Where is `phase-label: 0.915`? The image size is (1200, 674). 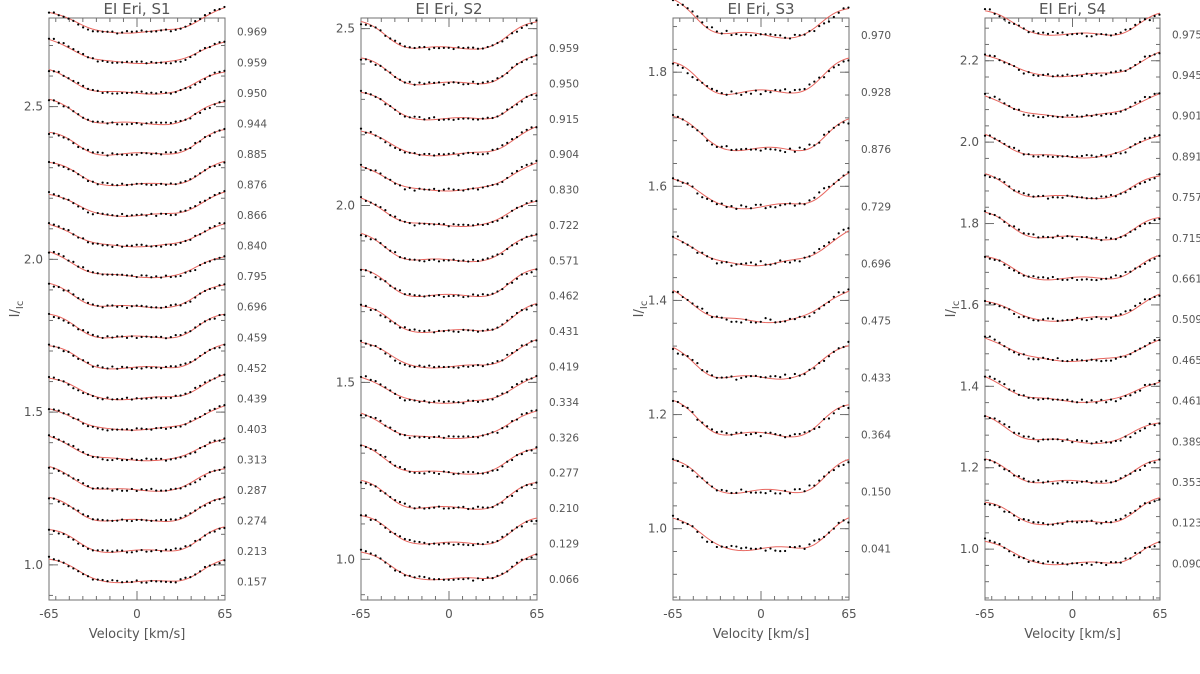
phase-label: 0.915 is located at coordinates (564, 120).